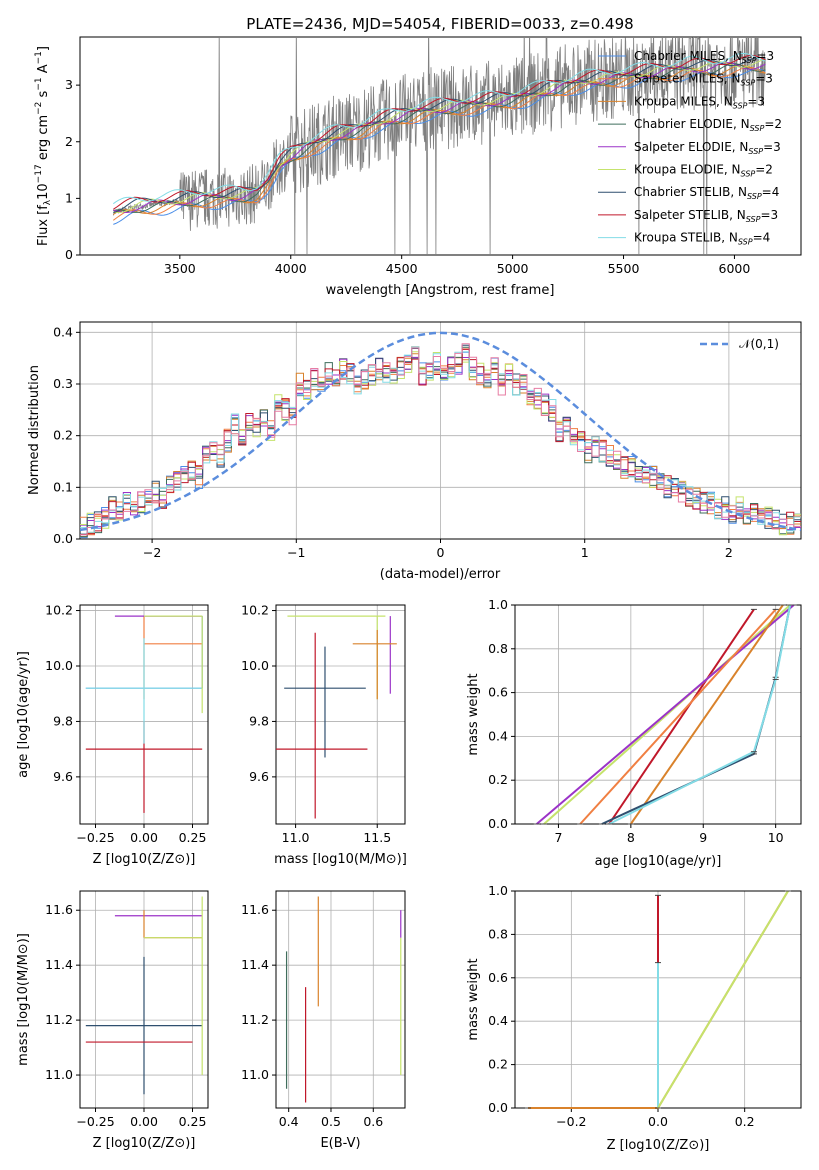  I want to click on y-tick-label: 10.2, so click(59, 610).